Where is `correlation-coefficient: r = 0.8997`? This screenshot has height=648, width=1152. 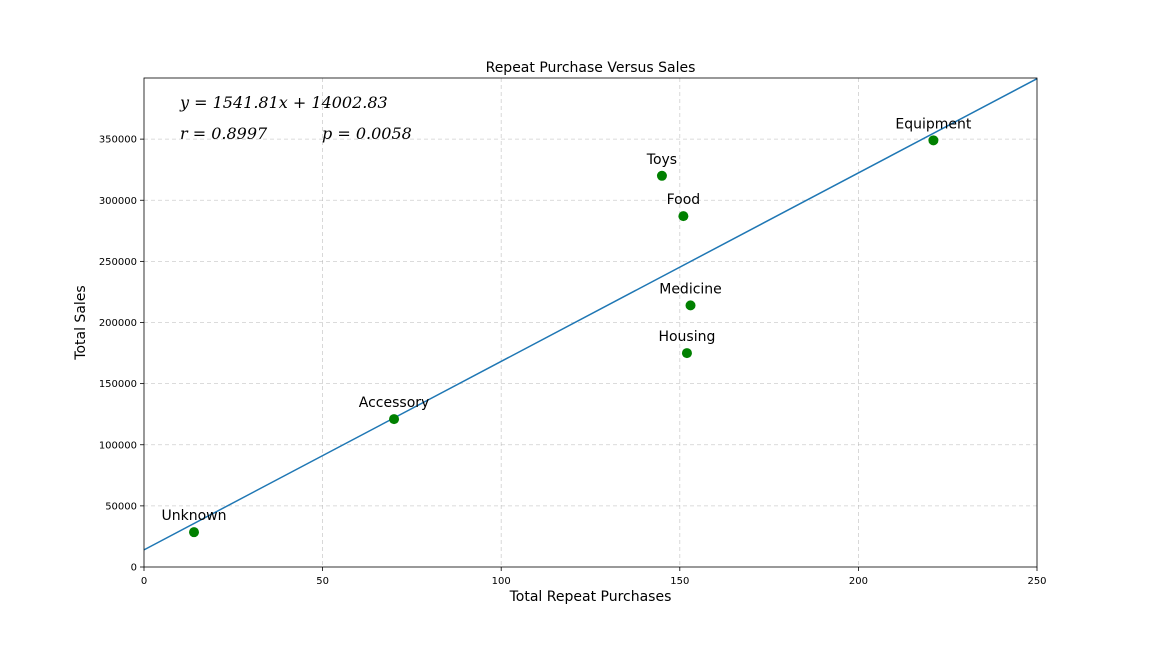
correlation-coefficient: r = 0.8997 is located at coordinates (224, 133).